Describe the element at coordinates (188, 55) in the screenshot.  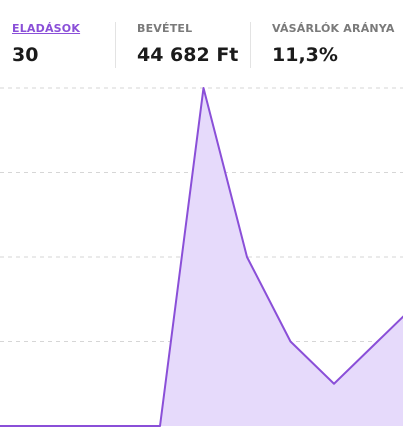
I see `stat-value: 44 682 Ft` at that location.